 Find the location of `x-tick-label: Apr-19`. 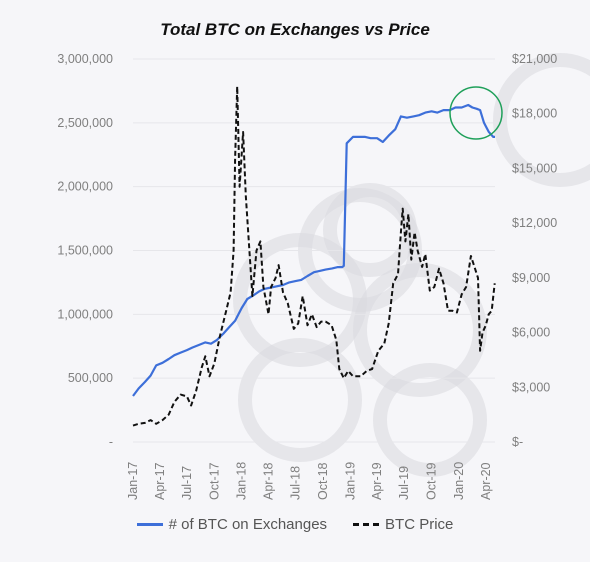

x-tick-label: Apr-19 is located at coordinates (377, 481).